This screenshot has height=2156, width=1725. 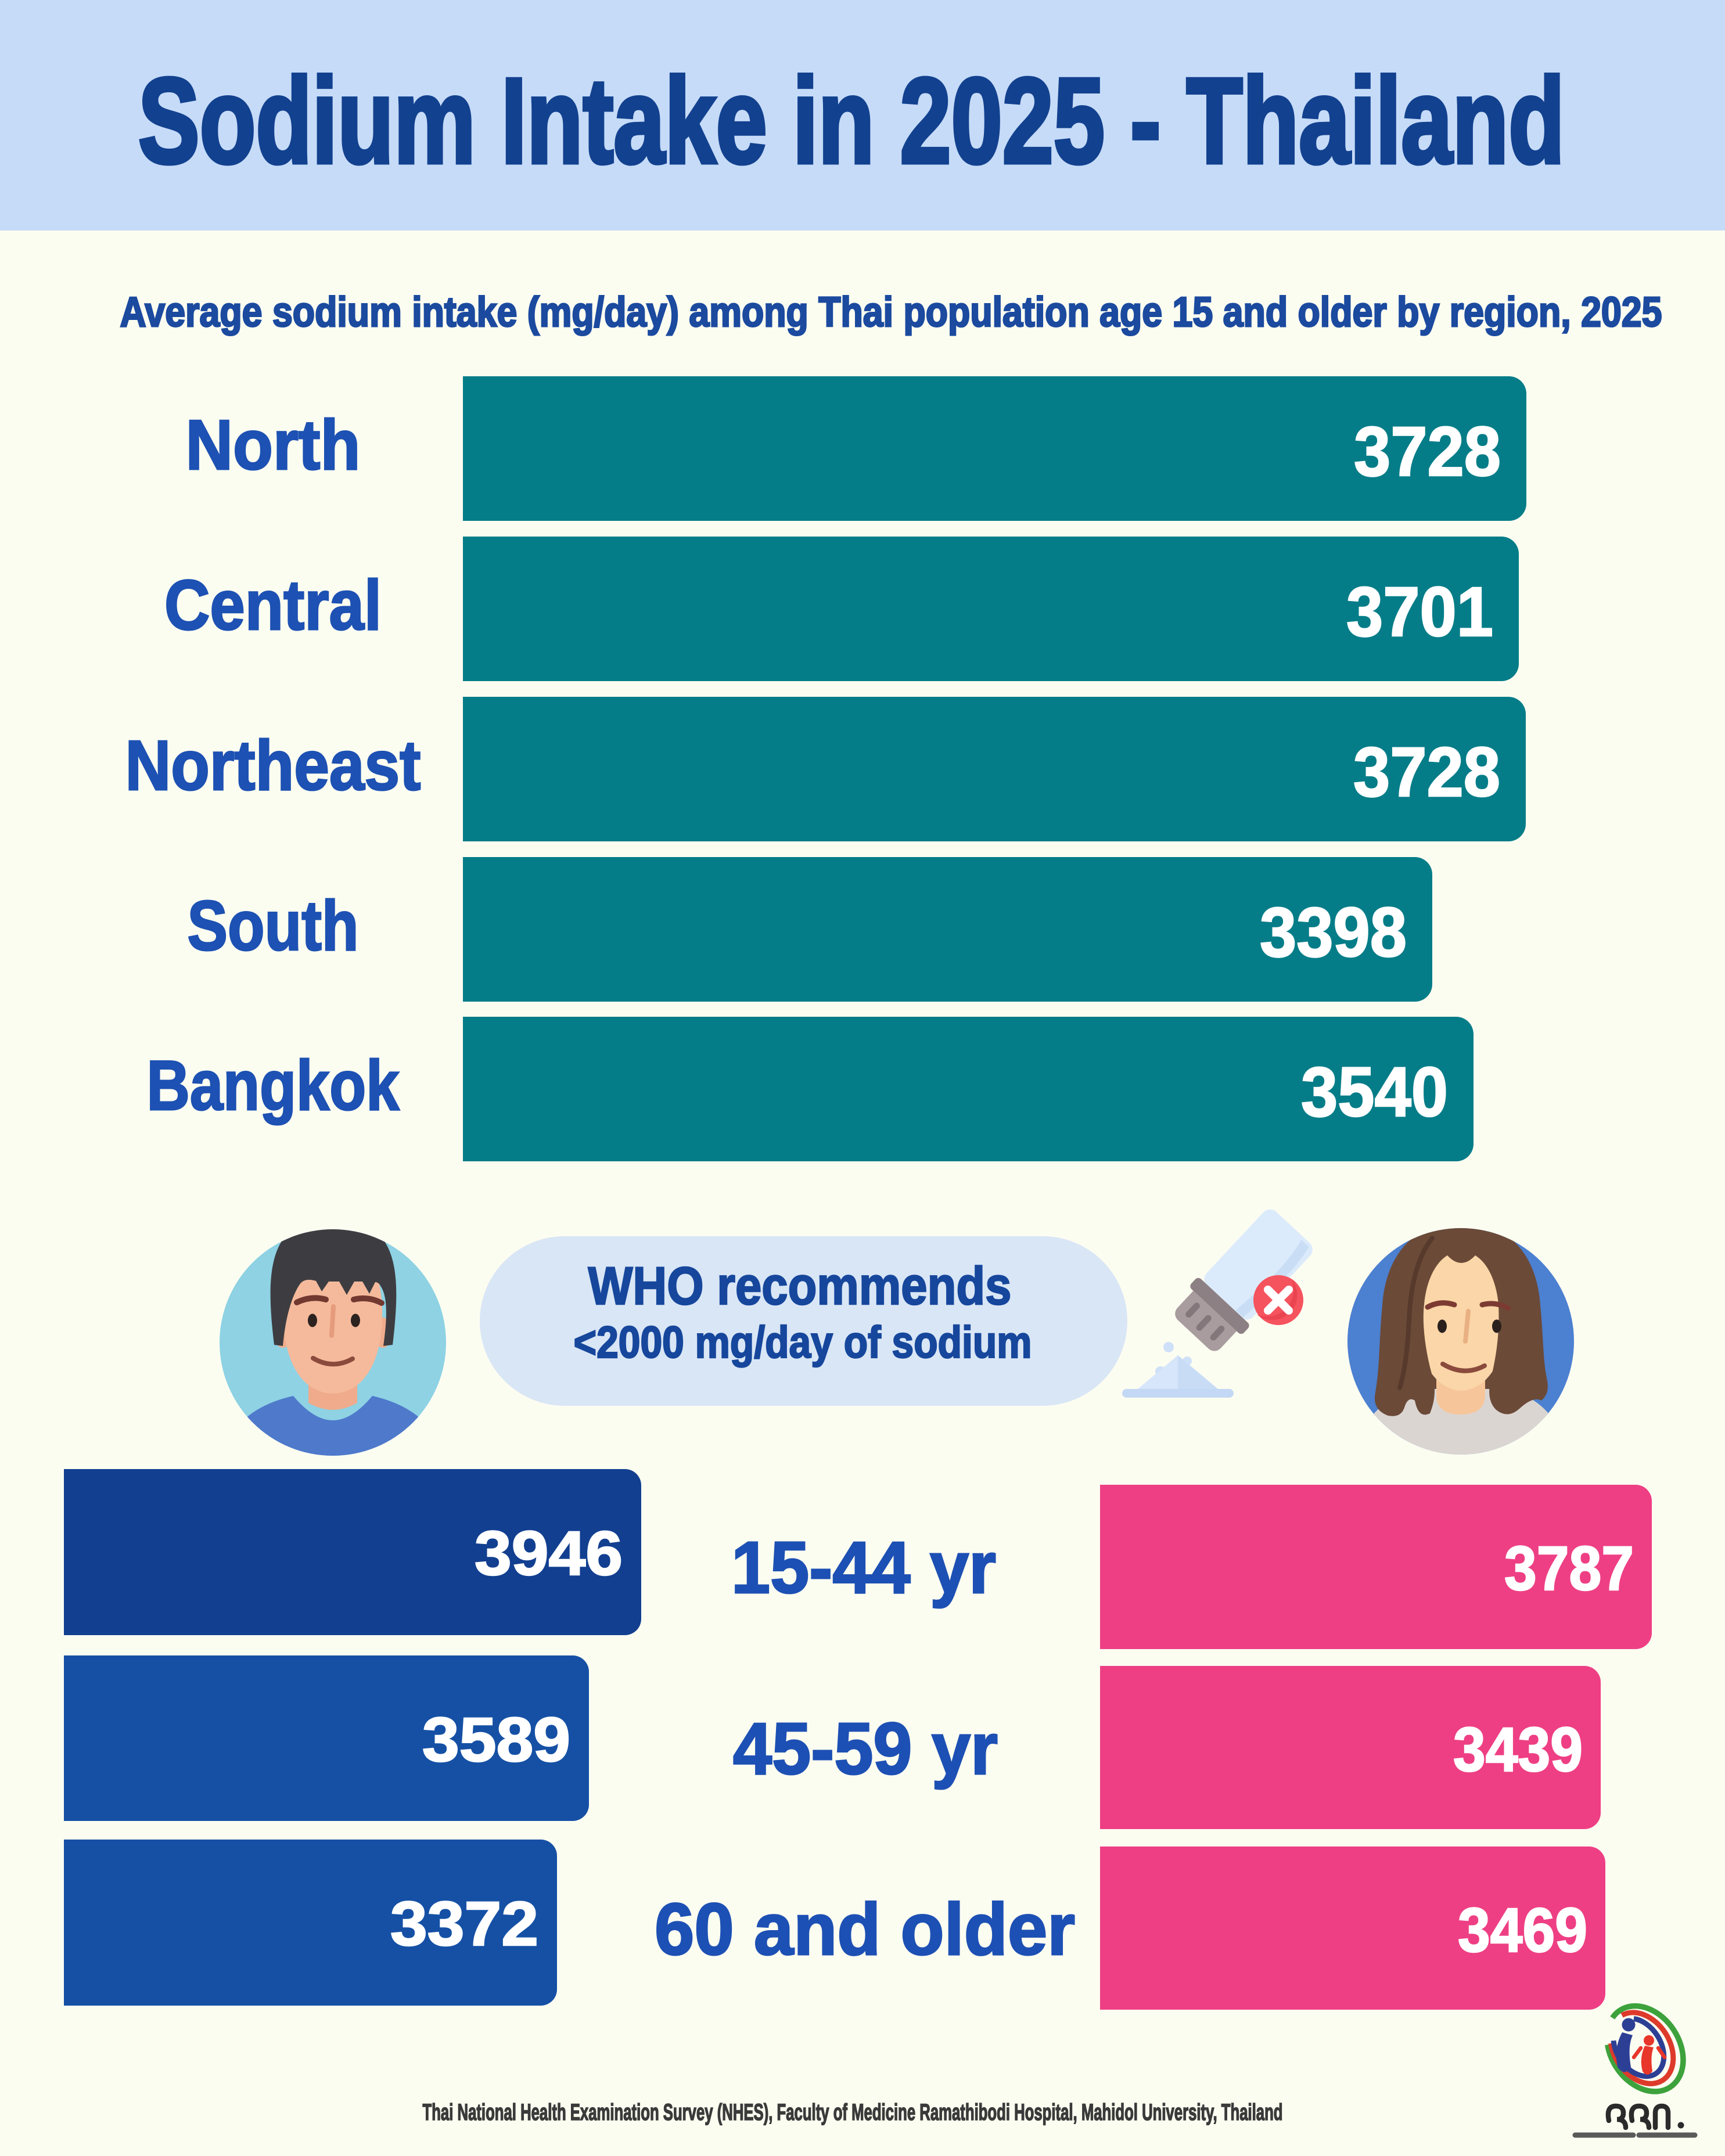 I want to click on svg-text: 3946, so click(x=549, y=1553).